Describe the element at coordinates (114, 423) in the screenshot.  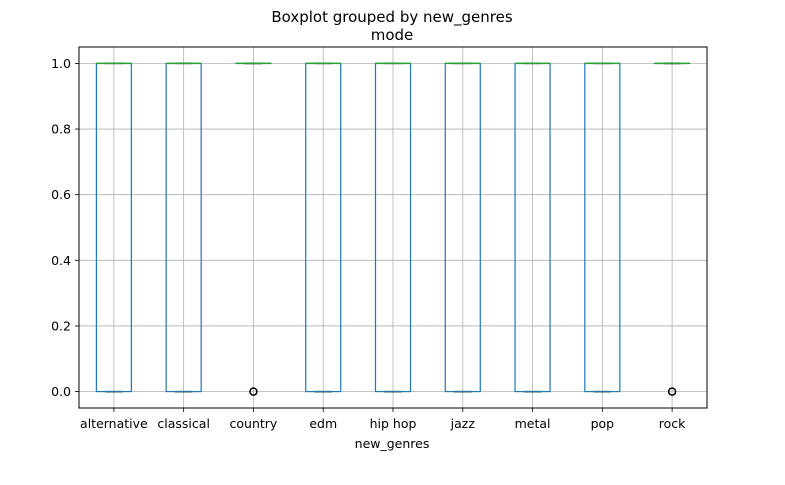
I see `x-tick-label: alternative` at that location.